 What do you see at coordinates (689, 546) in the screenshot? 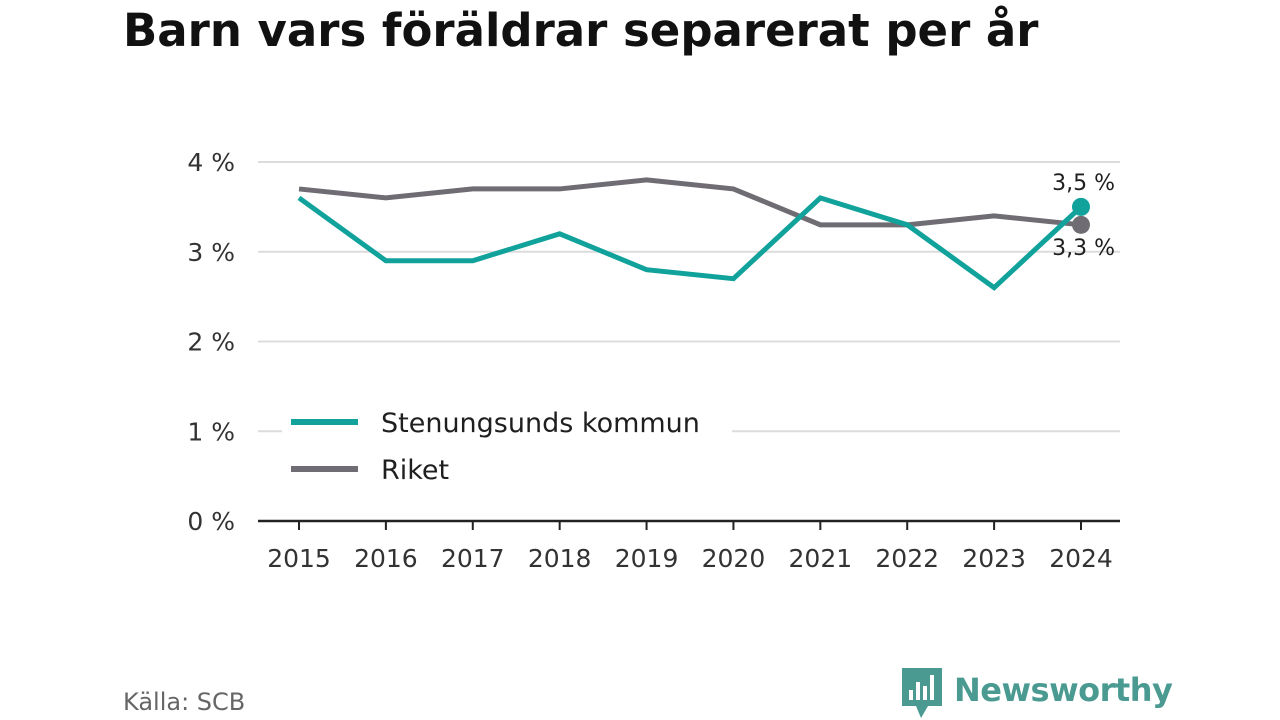
I see `x-axis: 2015 2016 2017 2018 2019 2020 2021 2022 2023 2024` at bounding box center [689, 546].